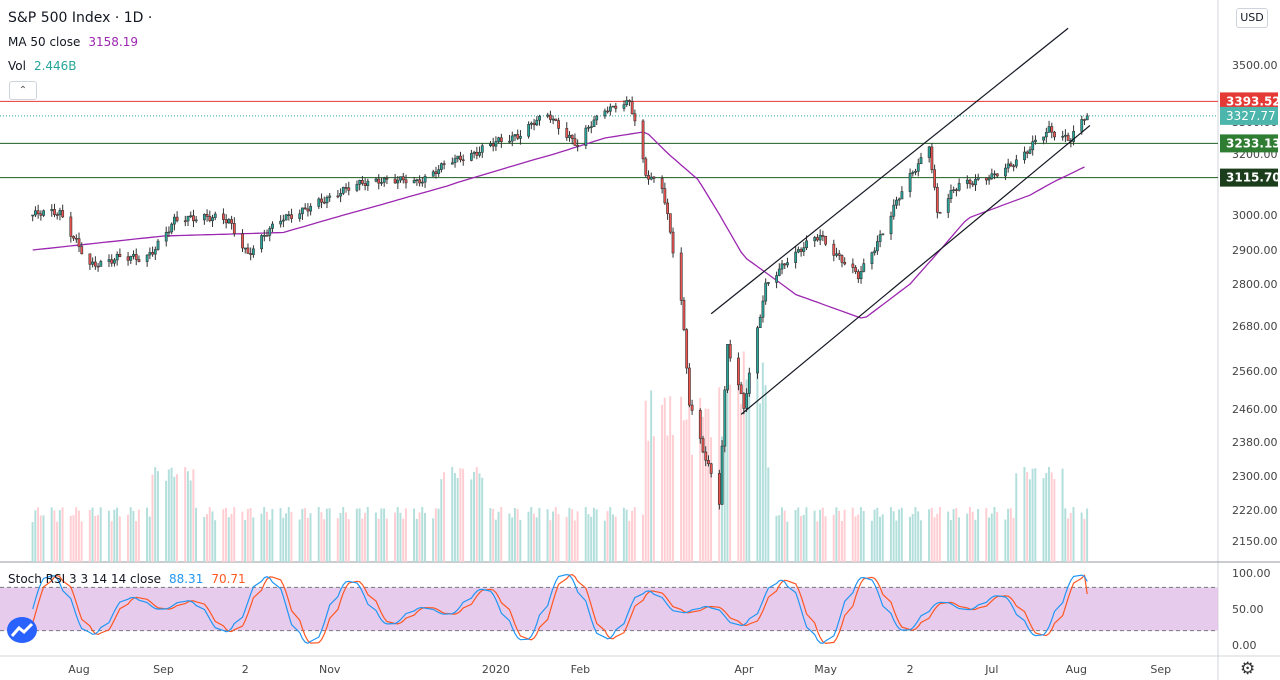 This screenshot has height=680, width=1280. I want to click on time-tick-label: Sep, so click(1160, 669).